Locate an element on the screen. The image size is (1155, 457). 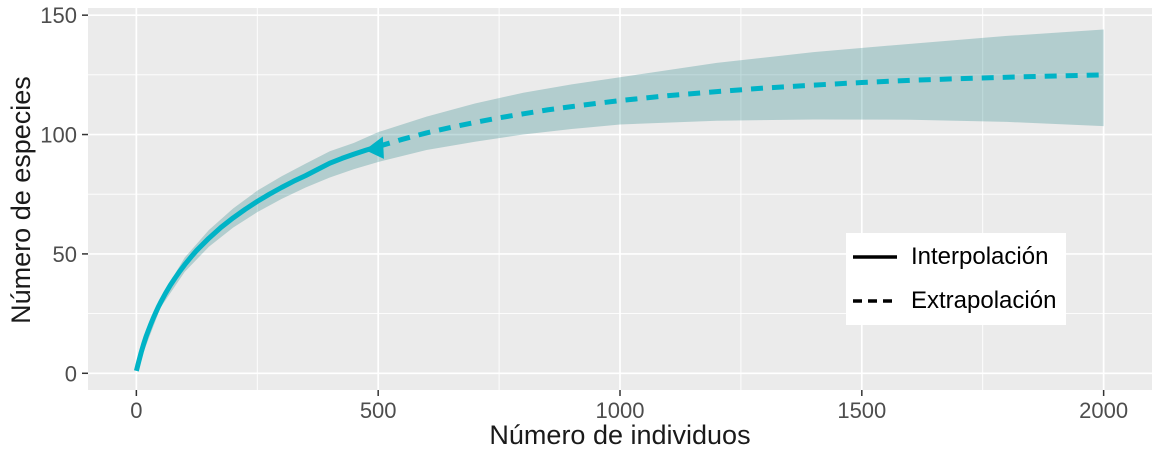
series-extrapolation is located at coordinates (740, 110).